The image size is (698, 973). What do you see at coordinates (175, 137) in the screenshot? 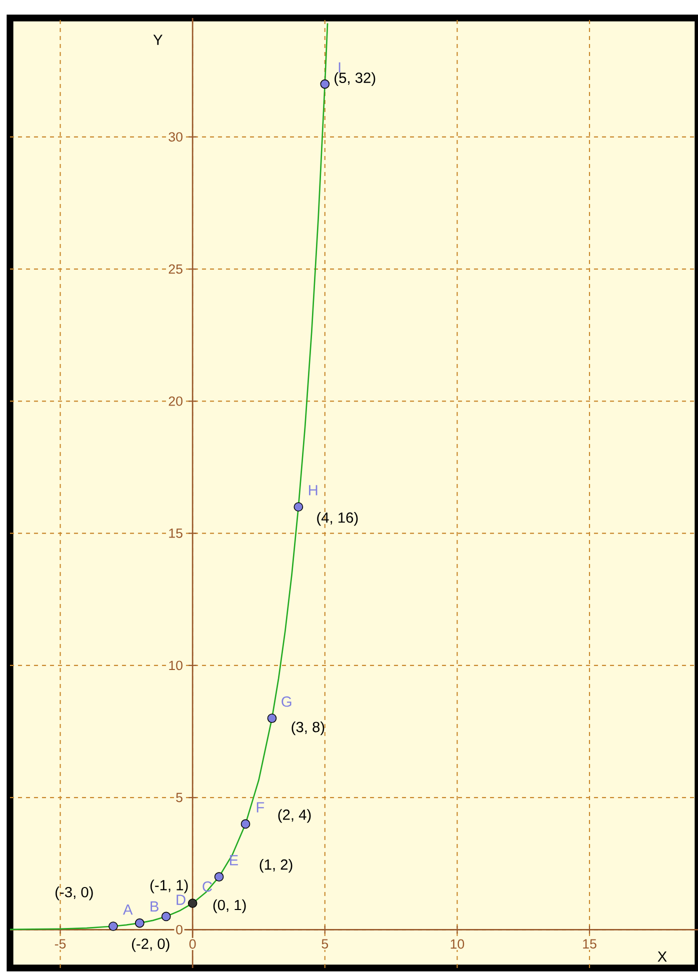
I see `y-tick-label: 30` at bounding box center [175, 137].